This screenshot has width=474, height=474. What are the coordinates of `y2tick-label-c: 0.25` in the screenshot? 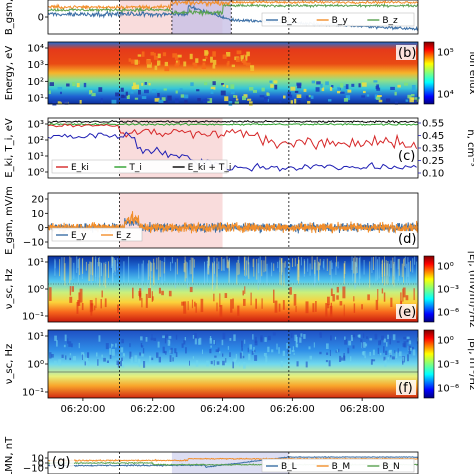 It's located at (433, 161).